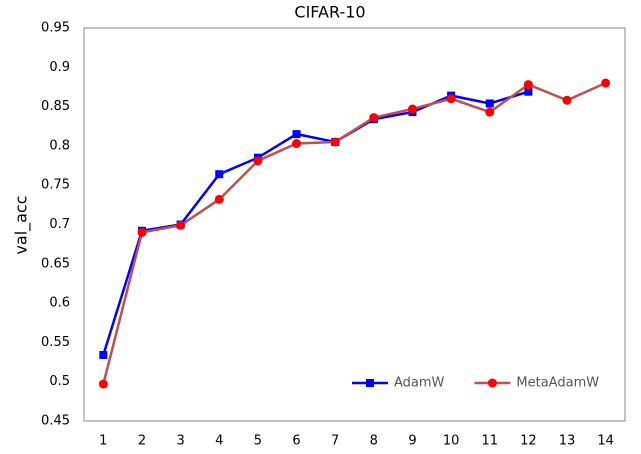 Image resolution: width=641 pixels, height=454 pixels. I want to click on x-tick-label: 11, so click(489, 441).